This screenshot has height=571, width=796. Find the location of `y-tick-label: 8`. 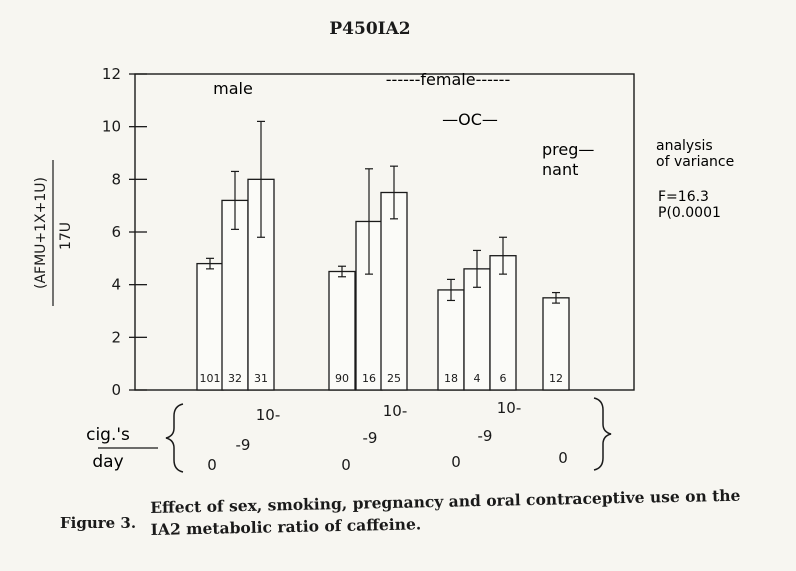

y-tick-label: 8 is located at coordinates (116, 179).